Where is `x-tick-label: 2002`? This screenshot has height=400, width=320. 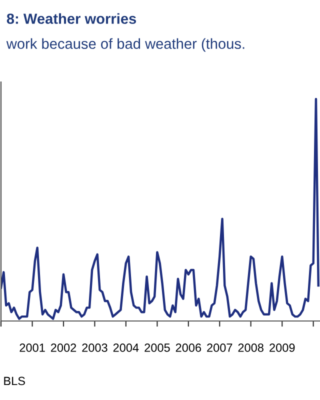
x-tick-label: 2002 is located at coordinates (63, 348).